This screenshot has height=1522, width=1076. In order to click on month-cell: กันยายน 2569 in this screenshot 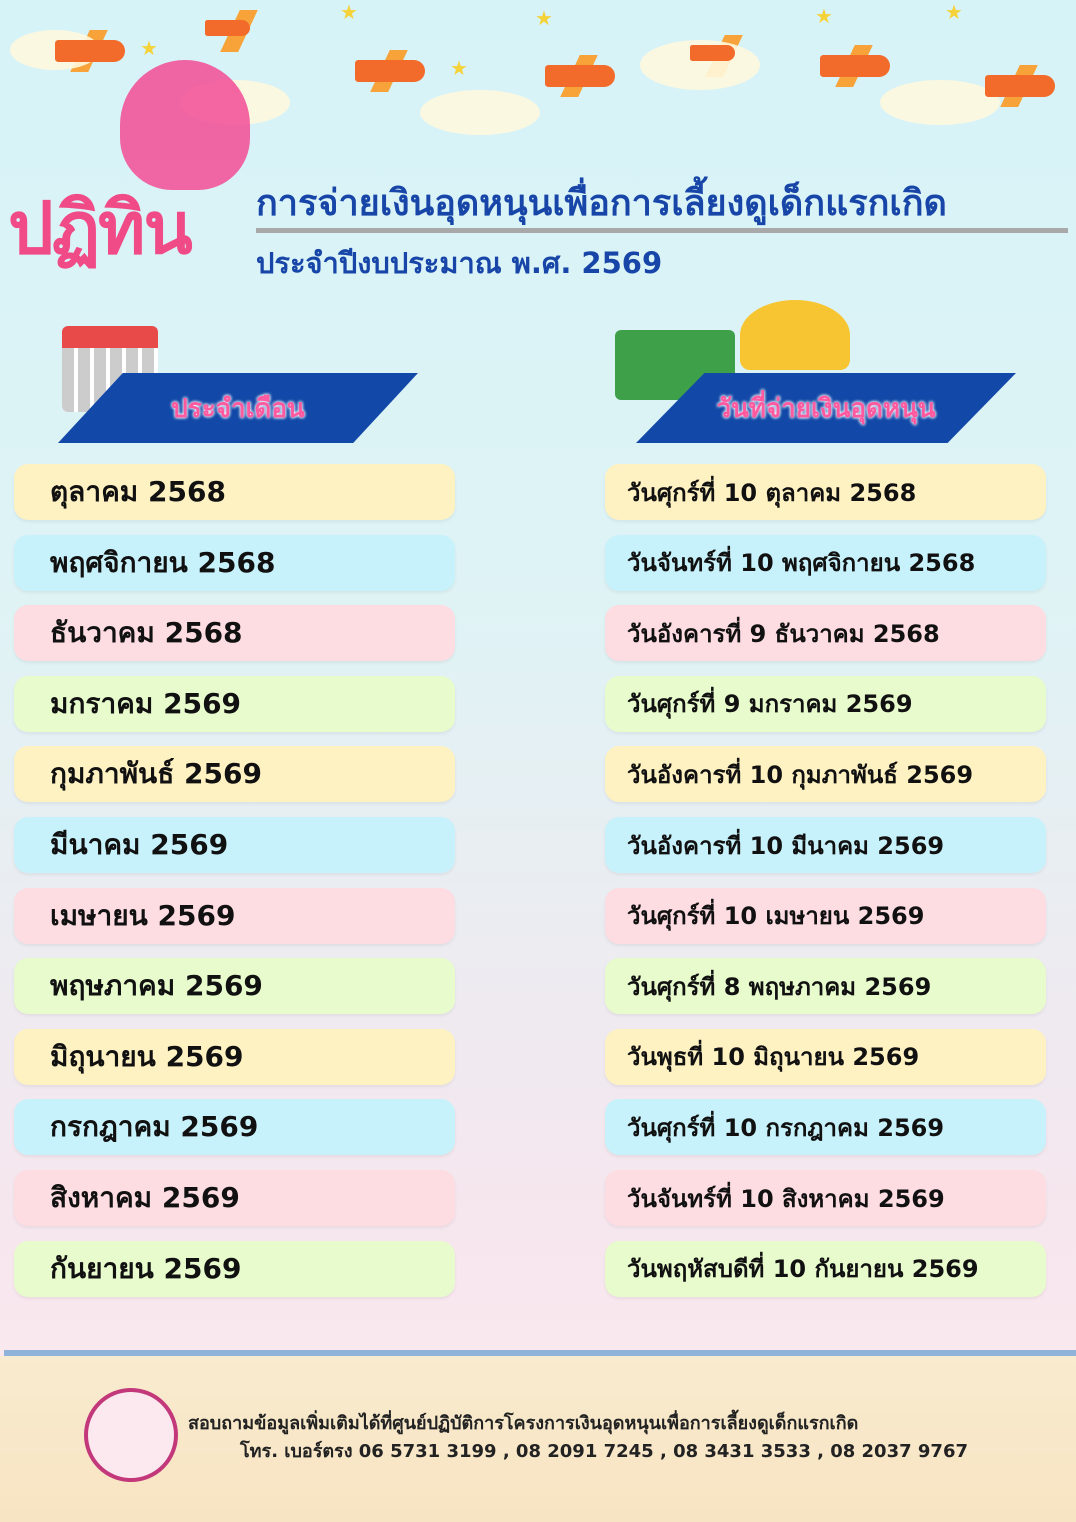, I will do `click(234, 1268)`.